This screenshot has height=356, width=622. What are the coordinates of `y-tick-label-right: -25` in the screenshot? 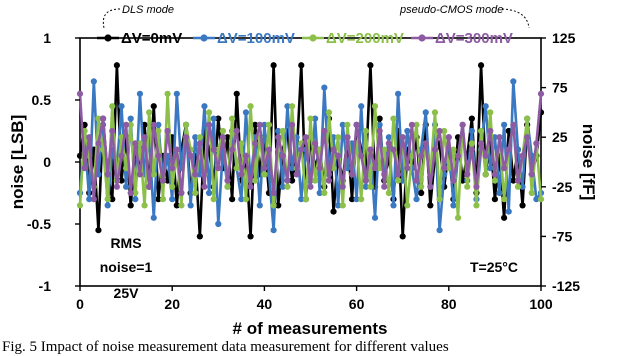 It's located at (562, 187).